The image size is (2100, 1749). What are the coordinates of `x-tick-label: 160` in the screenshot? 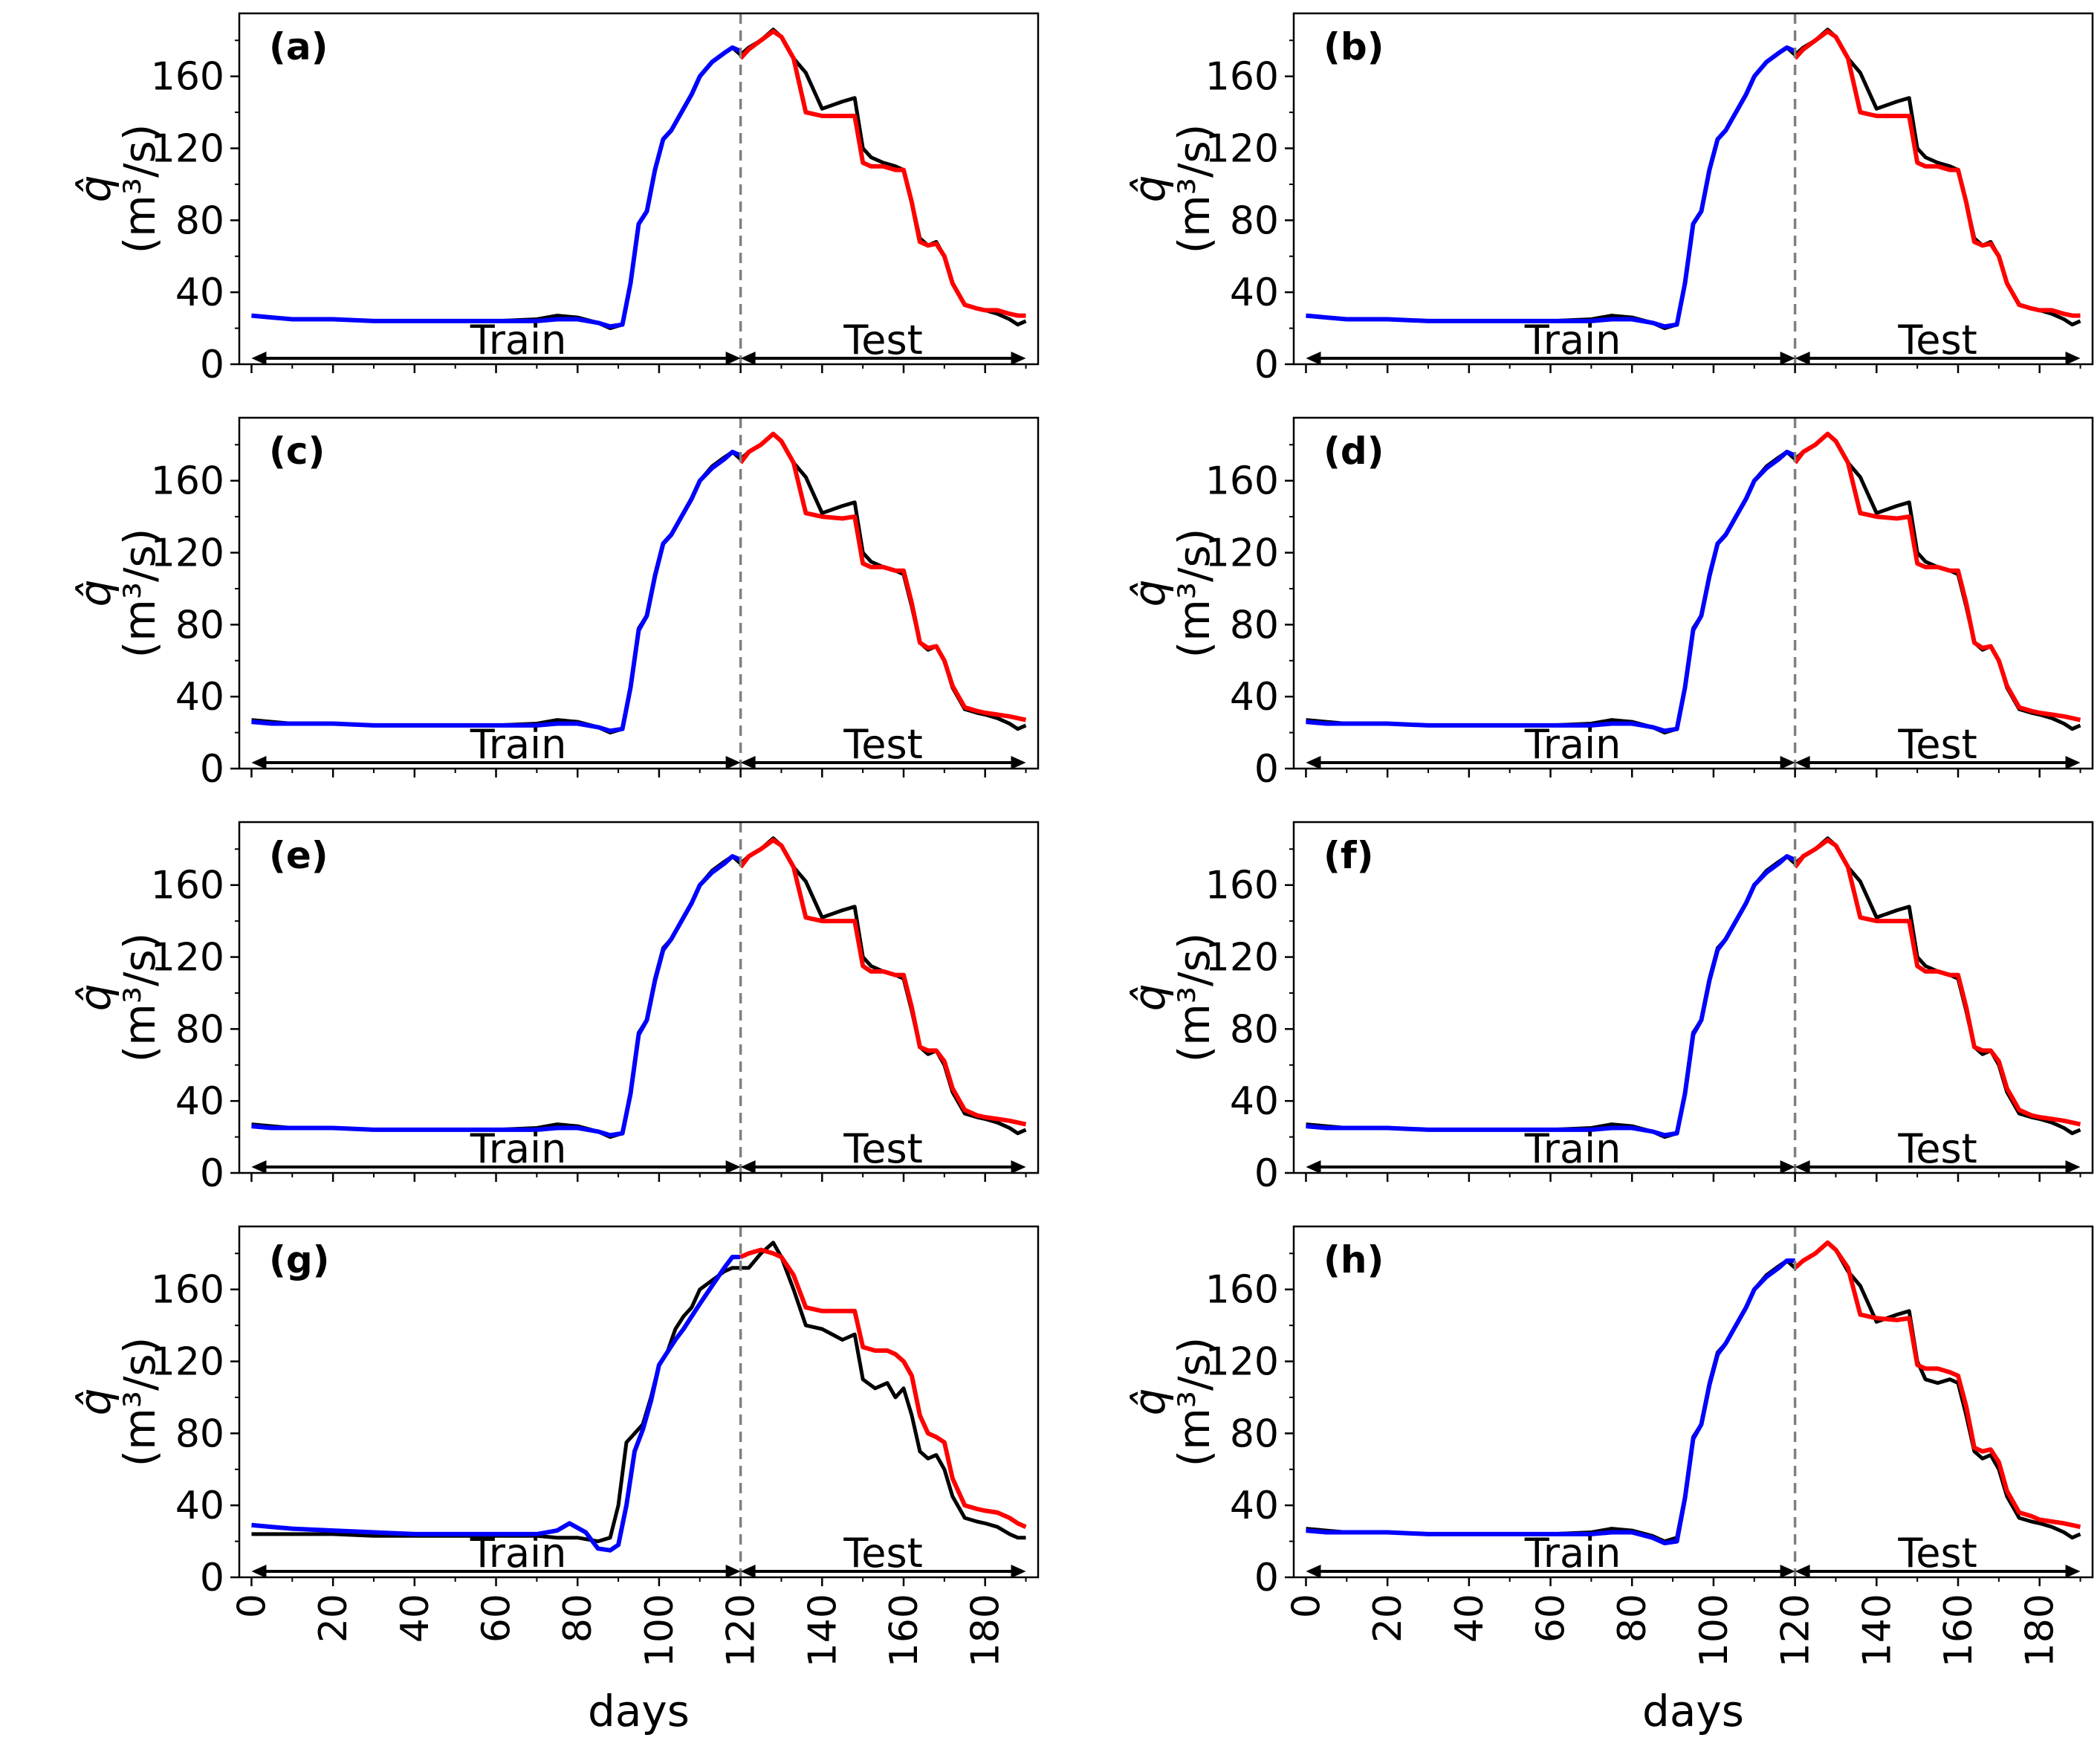 It's located at (1959, 1630).